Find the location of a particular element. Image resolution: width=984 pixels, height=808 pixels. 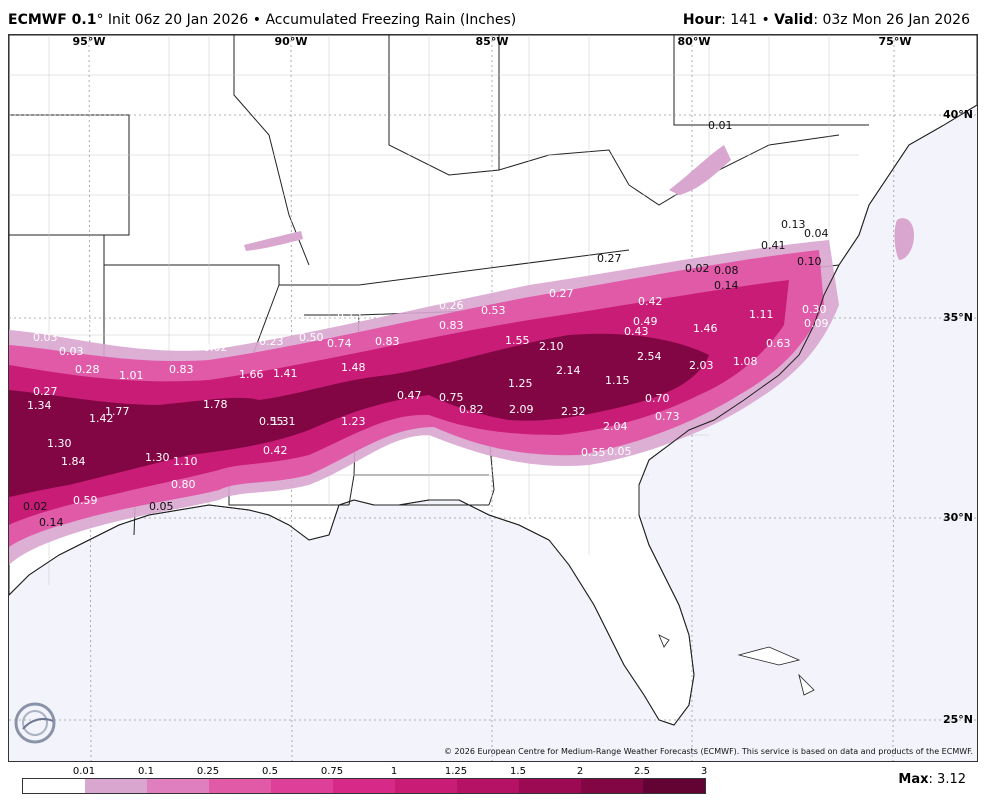

lat-label: 30°N is located at coordinates (958, 517).